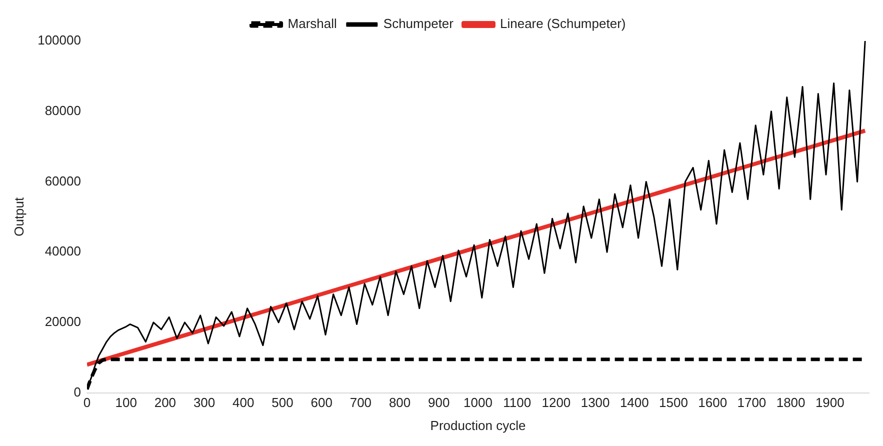 This screenshot has width=883, height=446. Describe the element at coordinates (204, 402) in the screenshot. I see `x-tick-label: 300` at that location.